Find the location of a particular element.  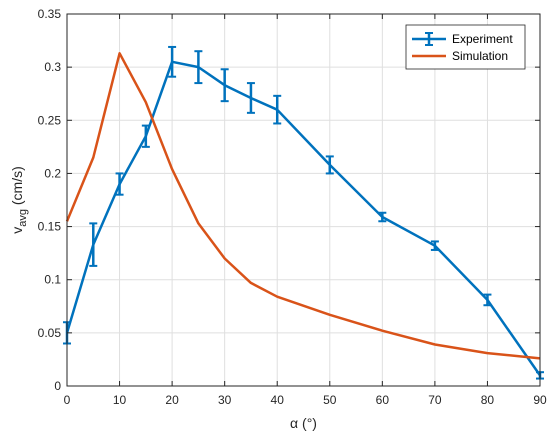

legend-label-simulation: Simulation is located at coordinates (480, 56).